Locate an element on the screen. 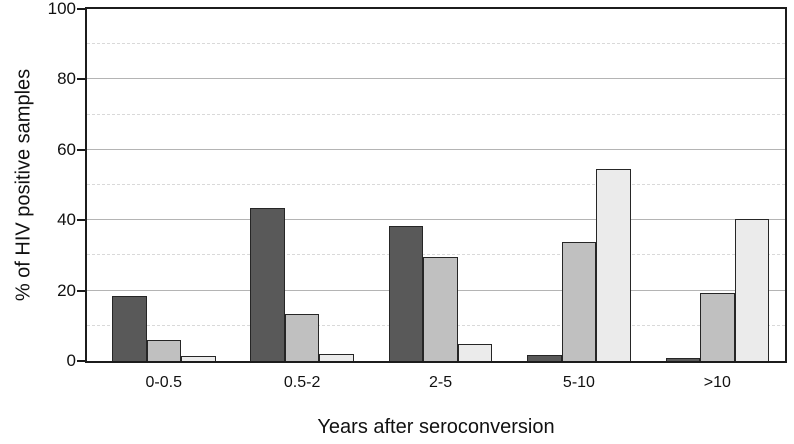  y-tick-label: 80 is located at coordinates (66, 79).